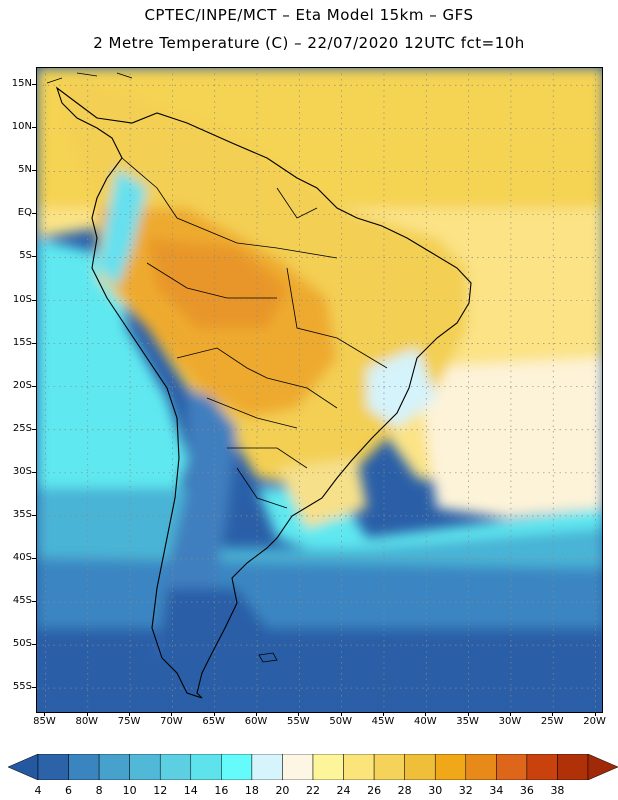 This screenshot has height=800, width=618. What do you see at coordinates (22, 342) in the screenshot?
I see `latitude-tick-label: 15S` at bounding box center [22, 342].